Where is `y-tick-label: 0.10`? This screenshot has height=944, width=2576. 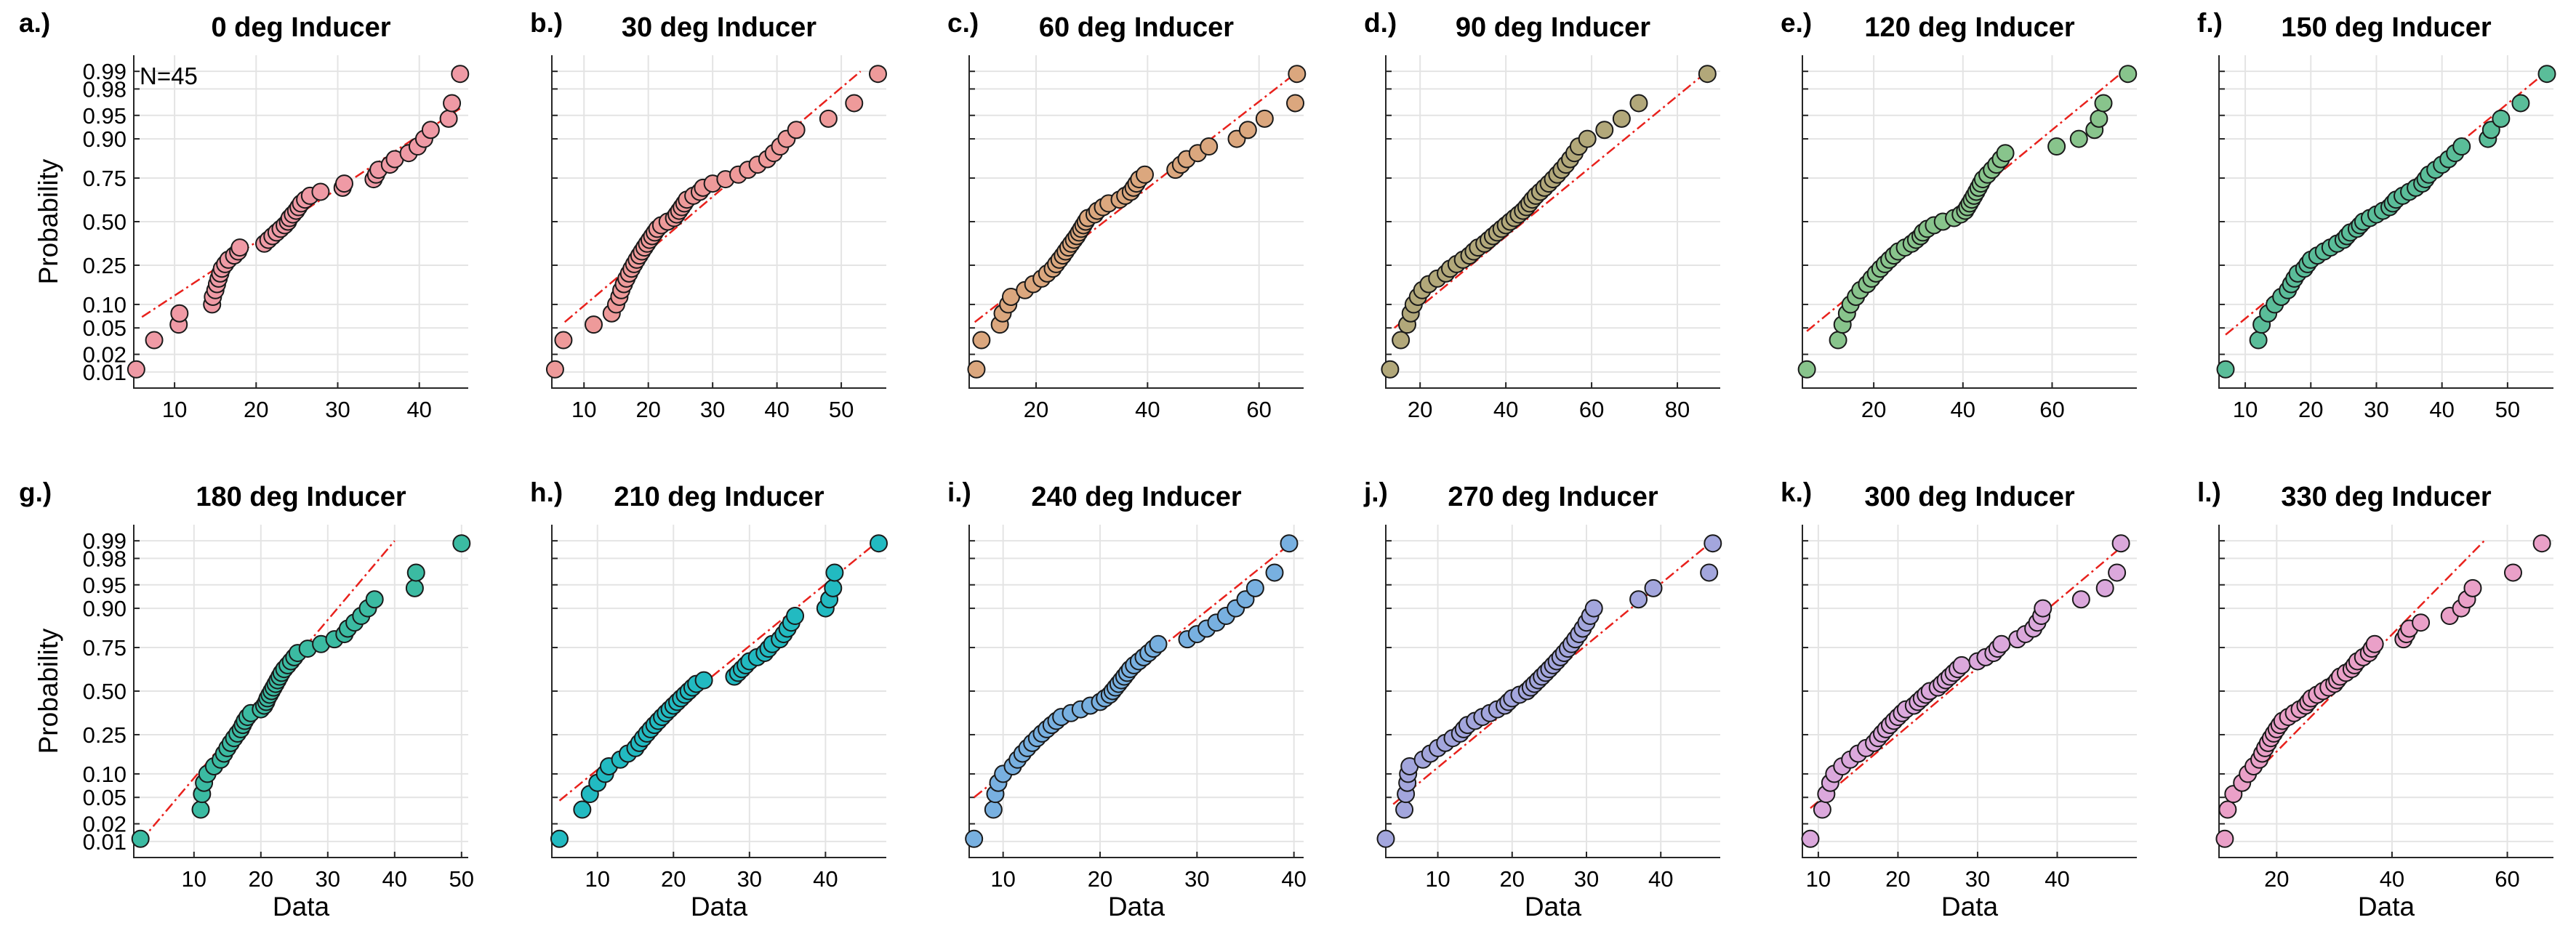 y-tick-label: 0.10 is located at coordinates (105, 305).